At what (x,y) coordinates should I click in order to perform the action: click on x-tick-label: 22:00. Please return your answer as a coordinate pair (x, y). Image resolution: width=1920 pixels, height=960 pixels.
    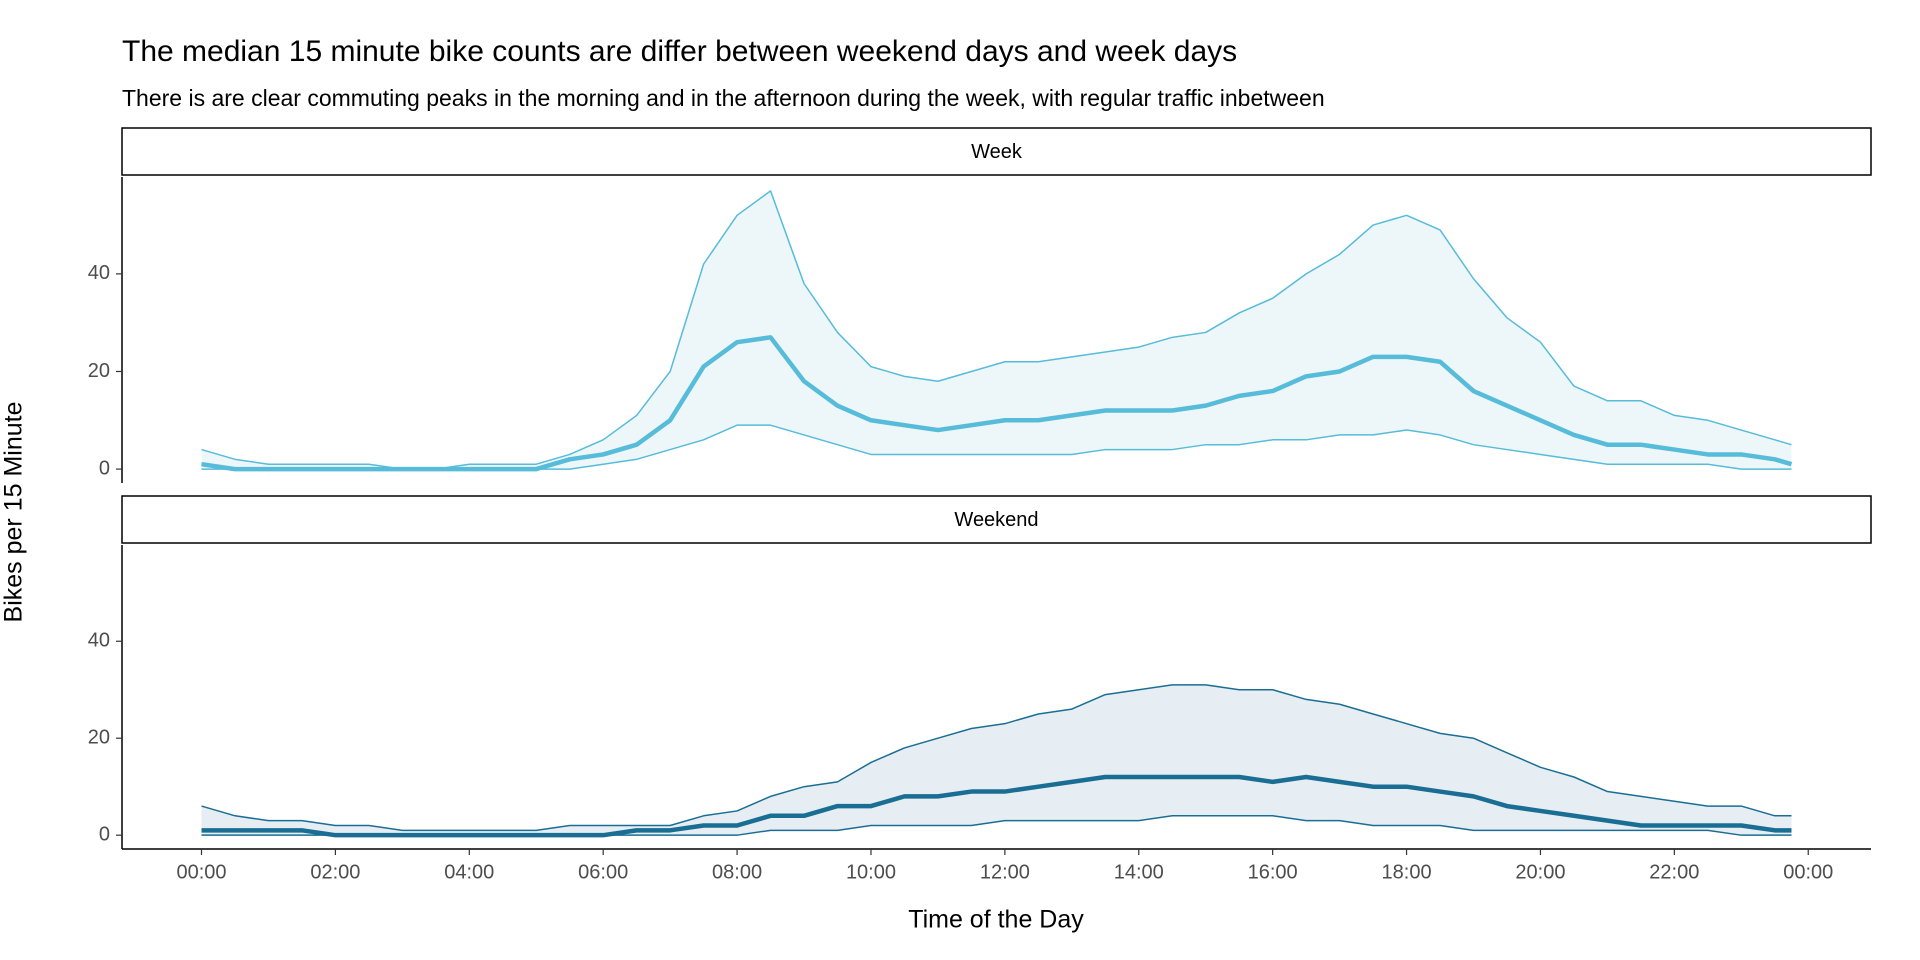
    Looking at the image, I should click on (1674, 872).